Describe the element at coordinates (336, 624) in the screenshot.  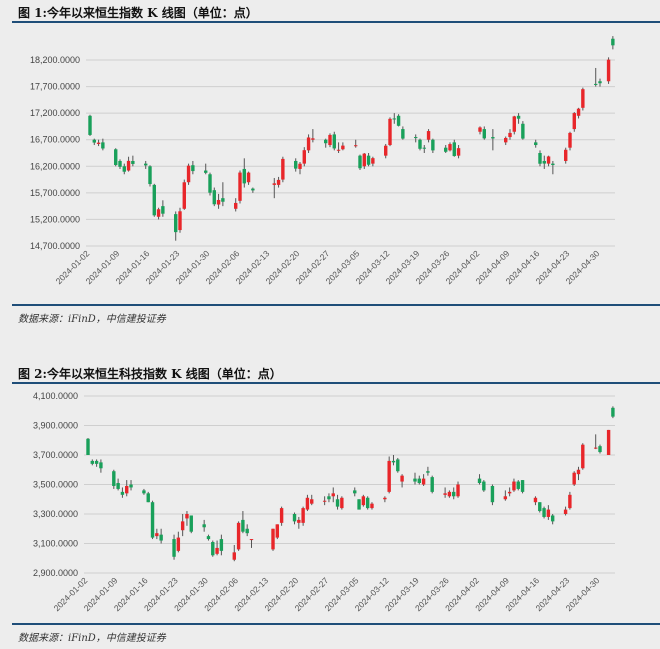
I see `chart-2-bottom-rule` at that location.